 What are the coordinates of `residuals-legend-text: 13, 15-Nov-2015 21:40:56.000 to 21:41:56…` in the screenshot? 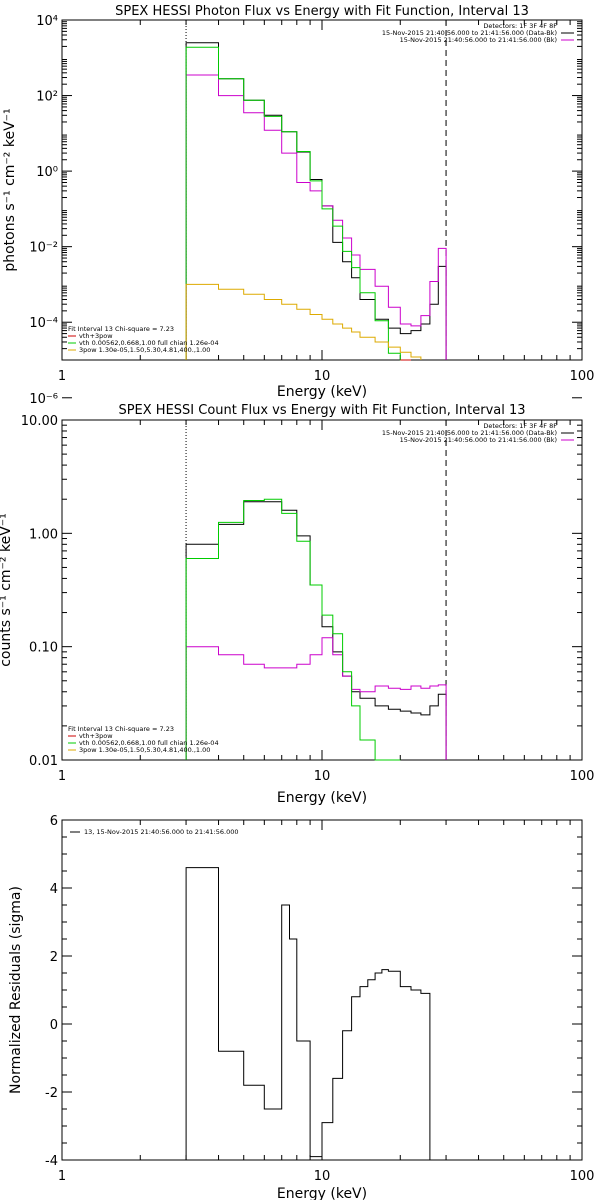 It's located at (161, 832).